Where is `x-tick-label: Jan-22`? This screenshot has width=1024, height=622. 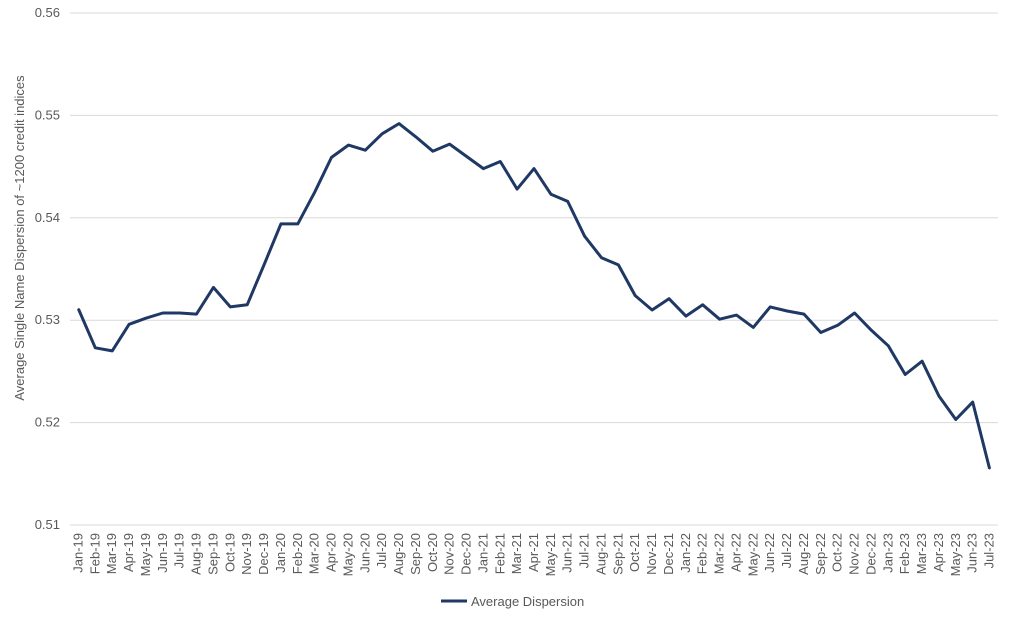 x-tick-label: Jan-22 is located at coordinates (685, 553).